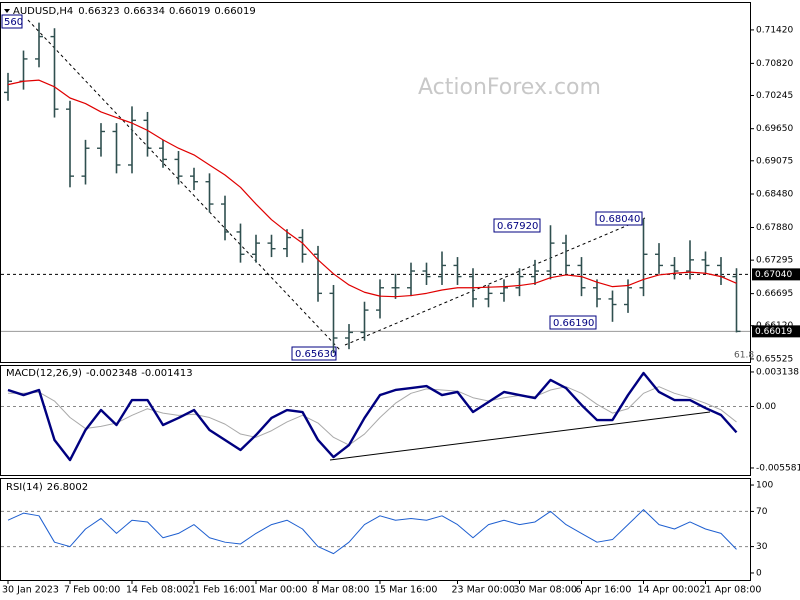  What do you see at coordinates (520, 436) in the screenshot?
I see `macd-trend-line` at bounding box center [520, 436].